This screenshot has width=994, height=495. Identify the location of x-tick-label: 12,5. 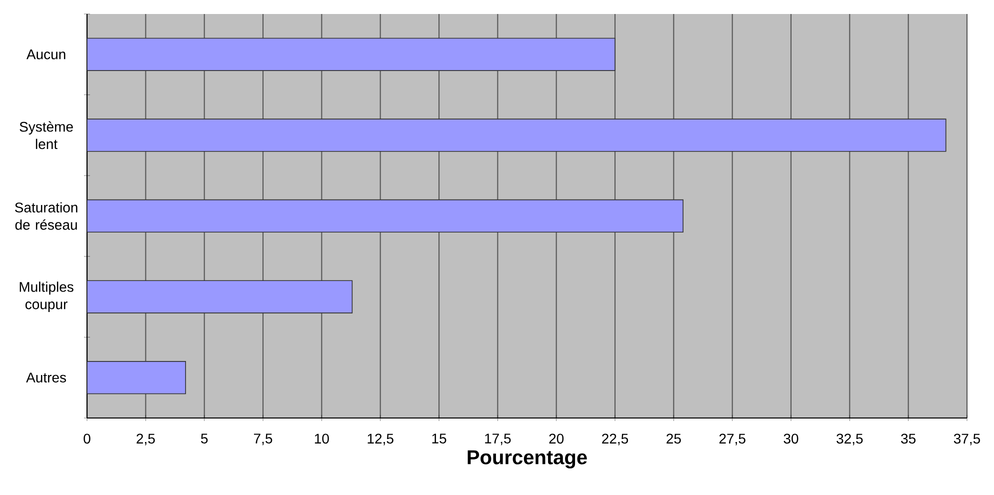
(381, 440).